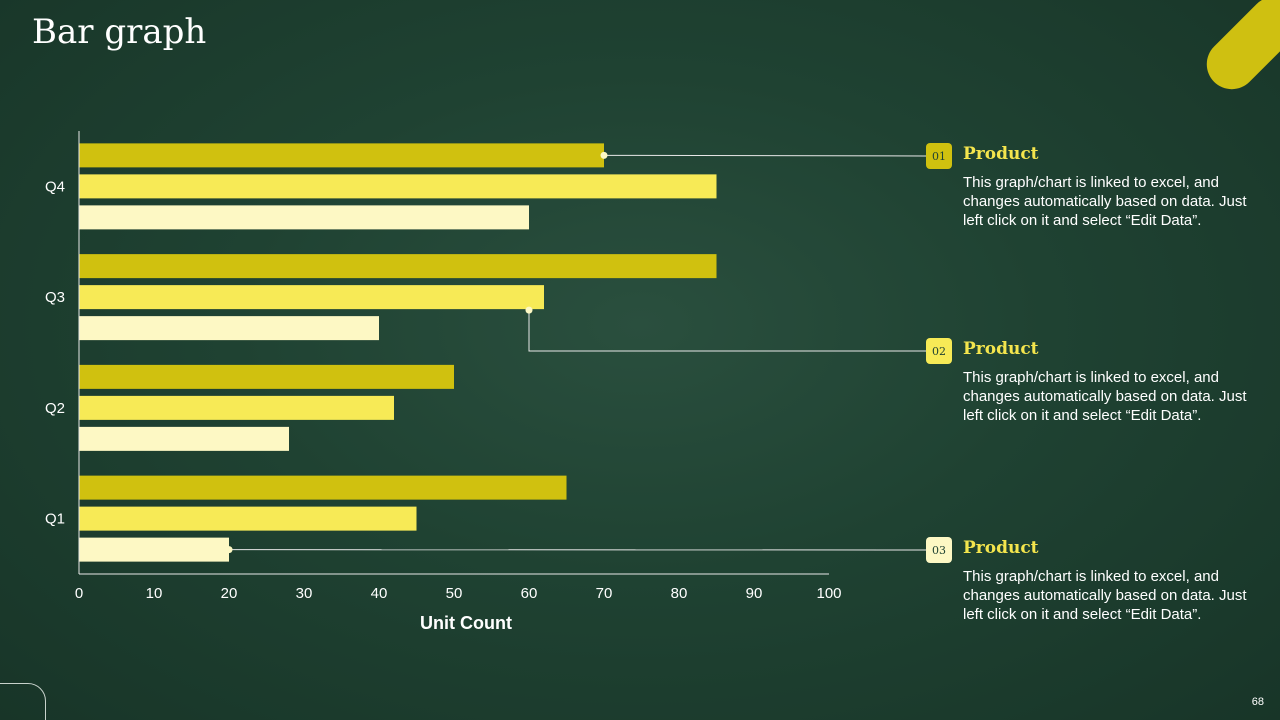 The width and height of the screenshot is (1280, 720). I want to click on y-tick-label-q4: Q4, so click(55, 186).